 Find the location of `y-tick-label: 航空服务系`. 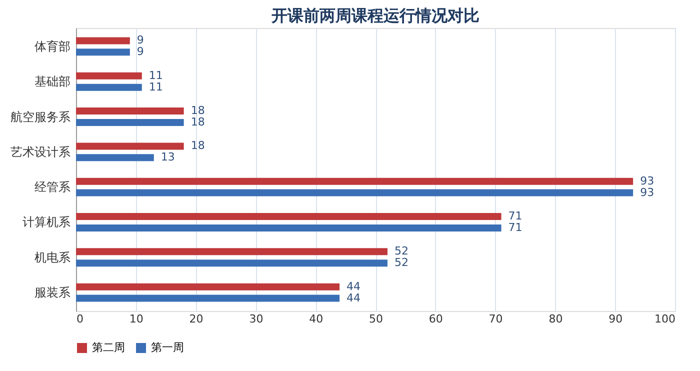

y-tick-label: 航空服务系 is located at coordinates (40, 117).